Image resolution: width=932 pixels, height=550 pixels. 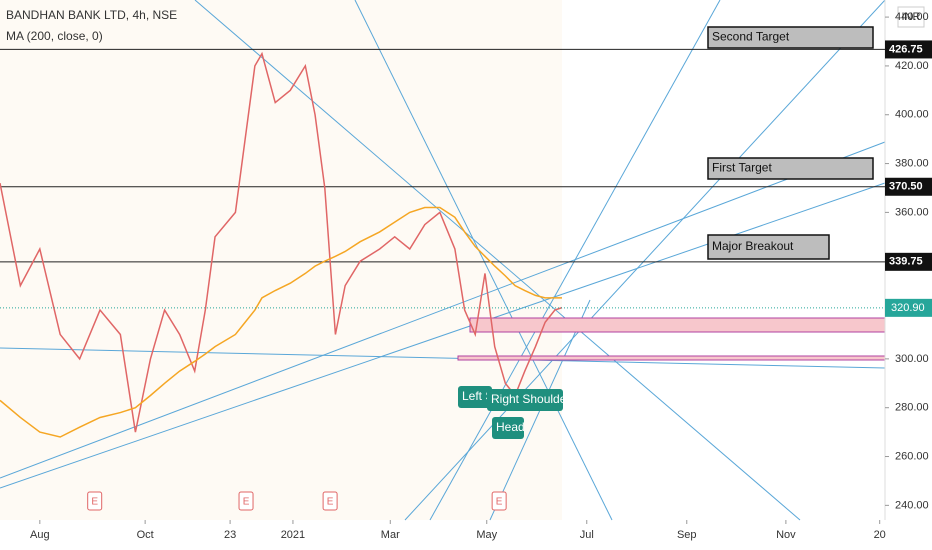 What do you see at coordinates (751, 37) in the screenshot?
I see `annotation: Second Target` at bounding box center [751, 37].